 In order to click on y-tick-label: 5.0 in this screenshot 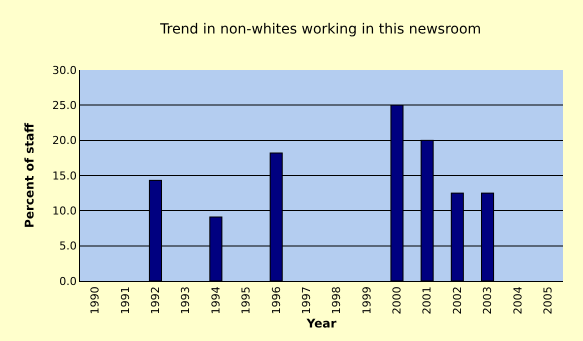, I will do `click(68, 246)`.